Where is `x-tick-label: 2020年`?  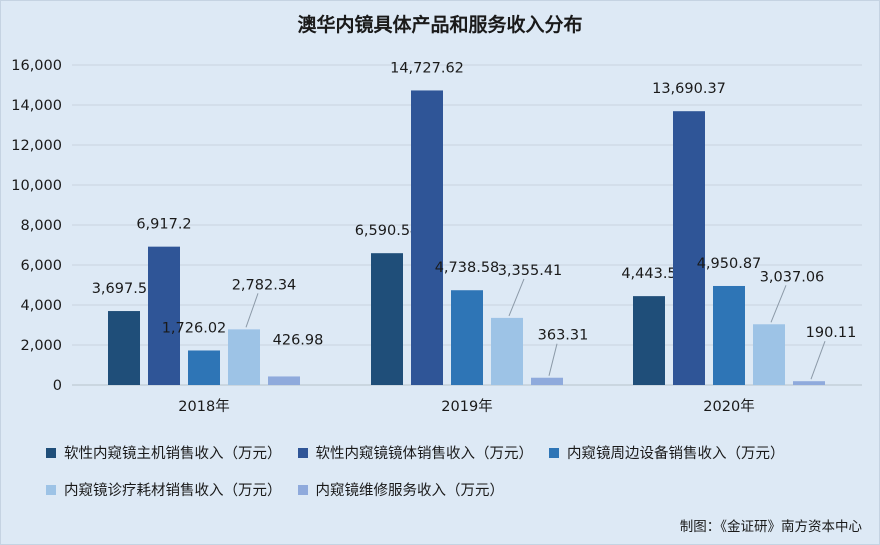 x-tick-label: 2020年 is located at coordinates (728, 406).